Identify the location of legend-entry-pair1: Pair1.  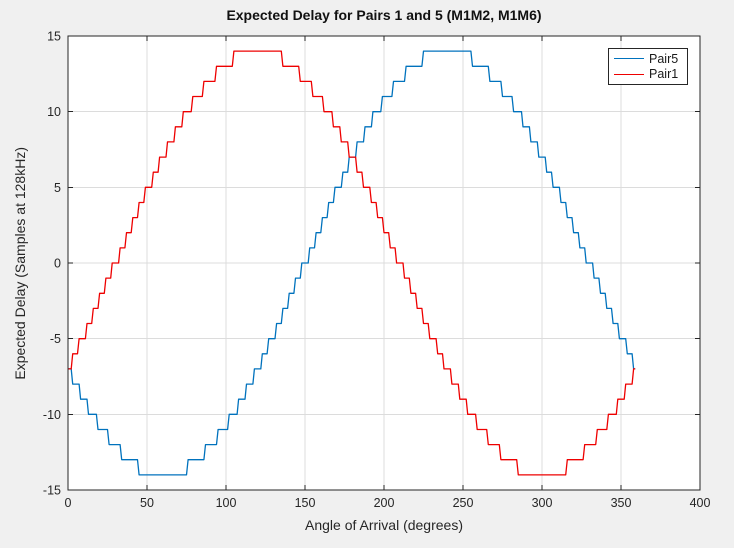
(648, 74).